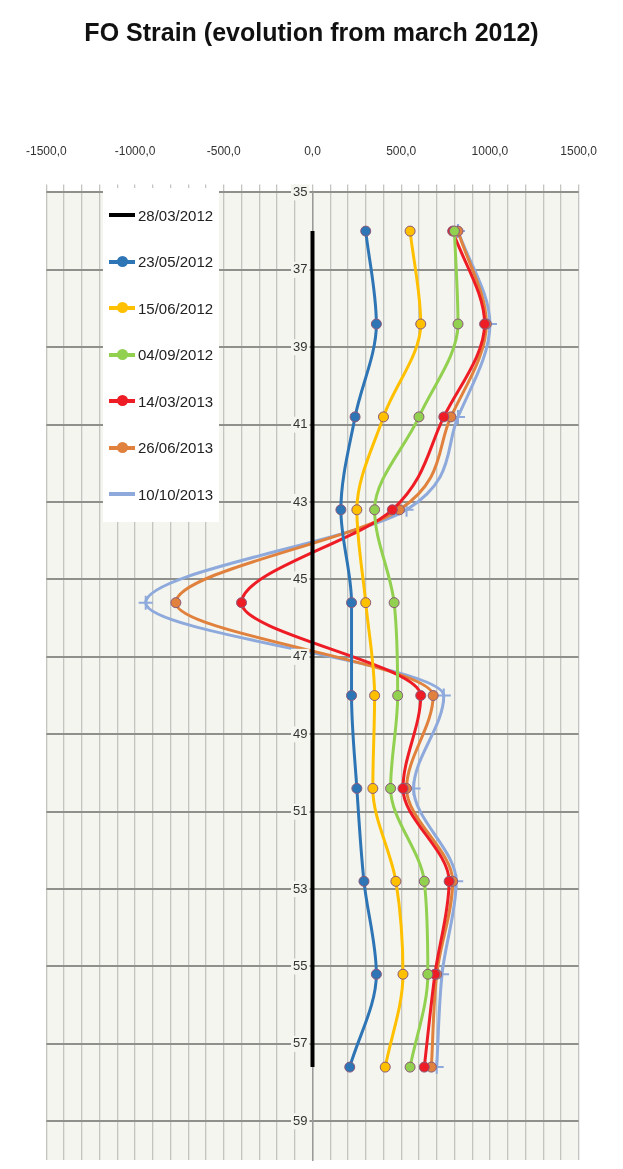  I want to click on x-tick-label: 1000,0, so click(490, 150).